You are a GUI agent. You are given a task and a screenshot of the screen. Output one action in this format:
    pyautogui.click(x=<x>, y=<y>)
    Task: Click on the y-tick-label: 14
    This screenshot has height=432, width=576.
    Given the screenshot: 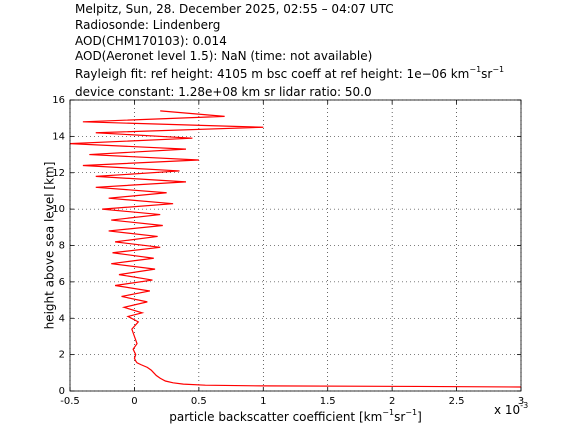 What is the action you would take?
    pyautogui.click(x=58, y=136)
    